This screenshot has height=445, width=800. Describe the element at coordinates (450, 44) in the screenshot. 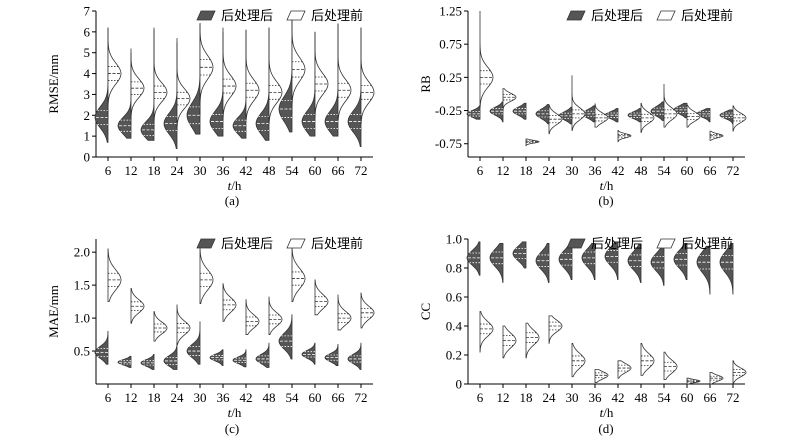

I see `y-tick-label: 0.75` at that location.